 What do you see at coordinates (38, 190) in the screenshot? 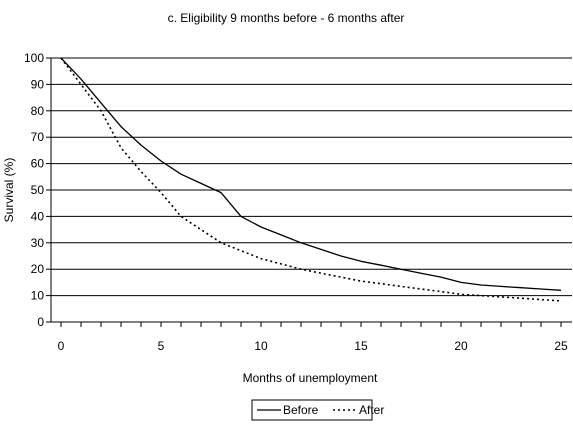
I see `y-tick-label-50: 50` at bounding box center [38, 190].